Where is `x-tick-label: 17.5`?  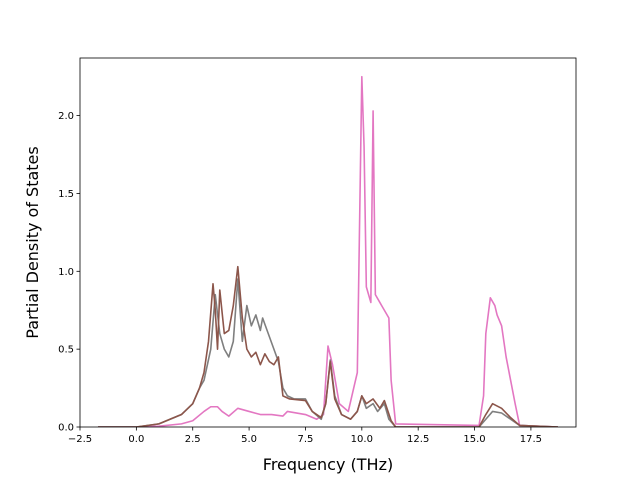
x-tick-label: 17.5 is located at coordinates (531, 439).